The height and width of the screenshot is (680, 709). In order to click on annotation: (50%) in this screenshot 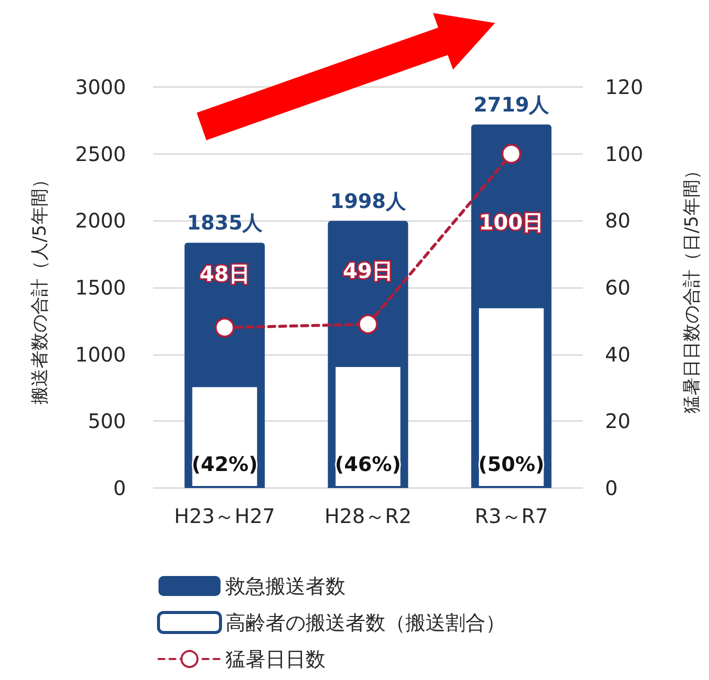, I will do `click(511, 464)`.